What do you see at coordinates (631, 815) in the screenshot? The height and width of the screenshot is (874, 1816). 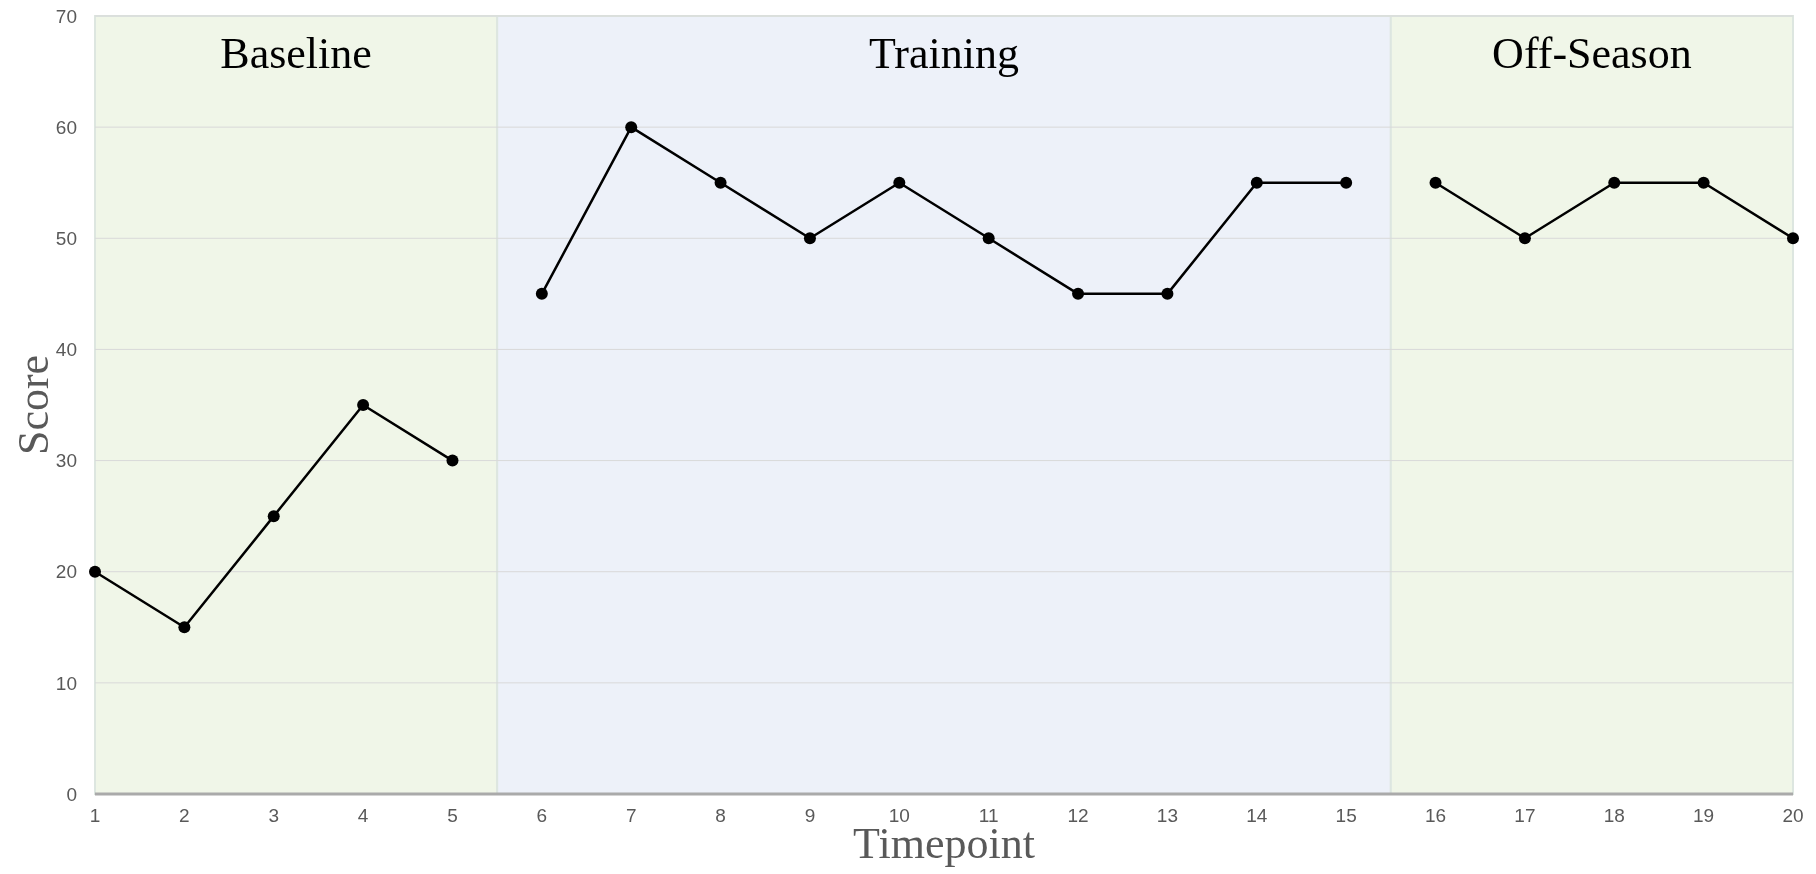 I see `x-tick-label: 7` at bounding box center [631, 815].